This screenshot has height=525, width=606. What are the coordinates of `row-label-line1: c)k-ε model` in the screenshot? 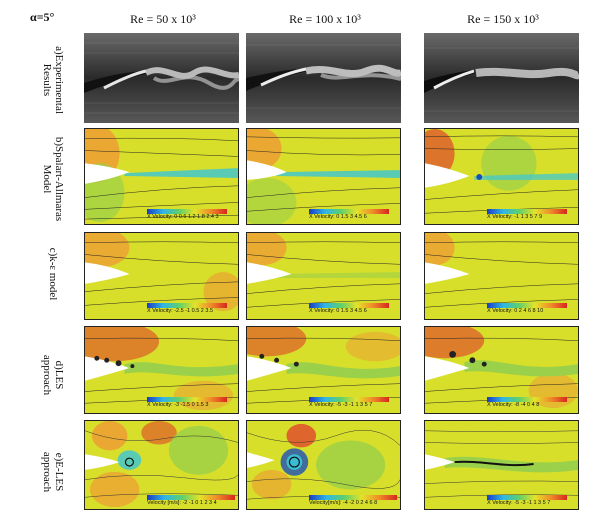 It's located at (53, 274).